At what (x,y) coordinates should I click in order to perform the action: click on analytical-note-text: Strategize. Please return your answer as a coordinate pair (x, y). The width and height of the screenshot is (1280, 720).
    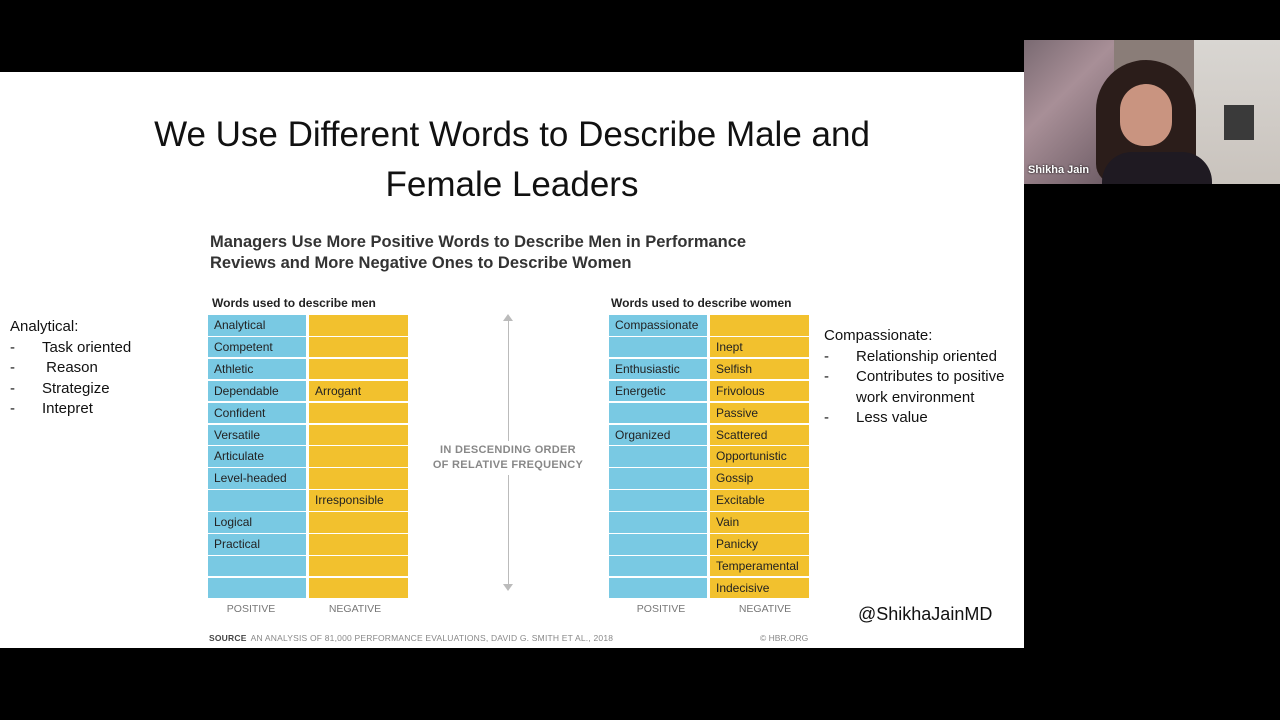
    Looking at the image, I should click on (76, 388).